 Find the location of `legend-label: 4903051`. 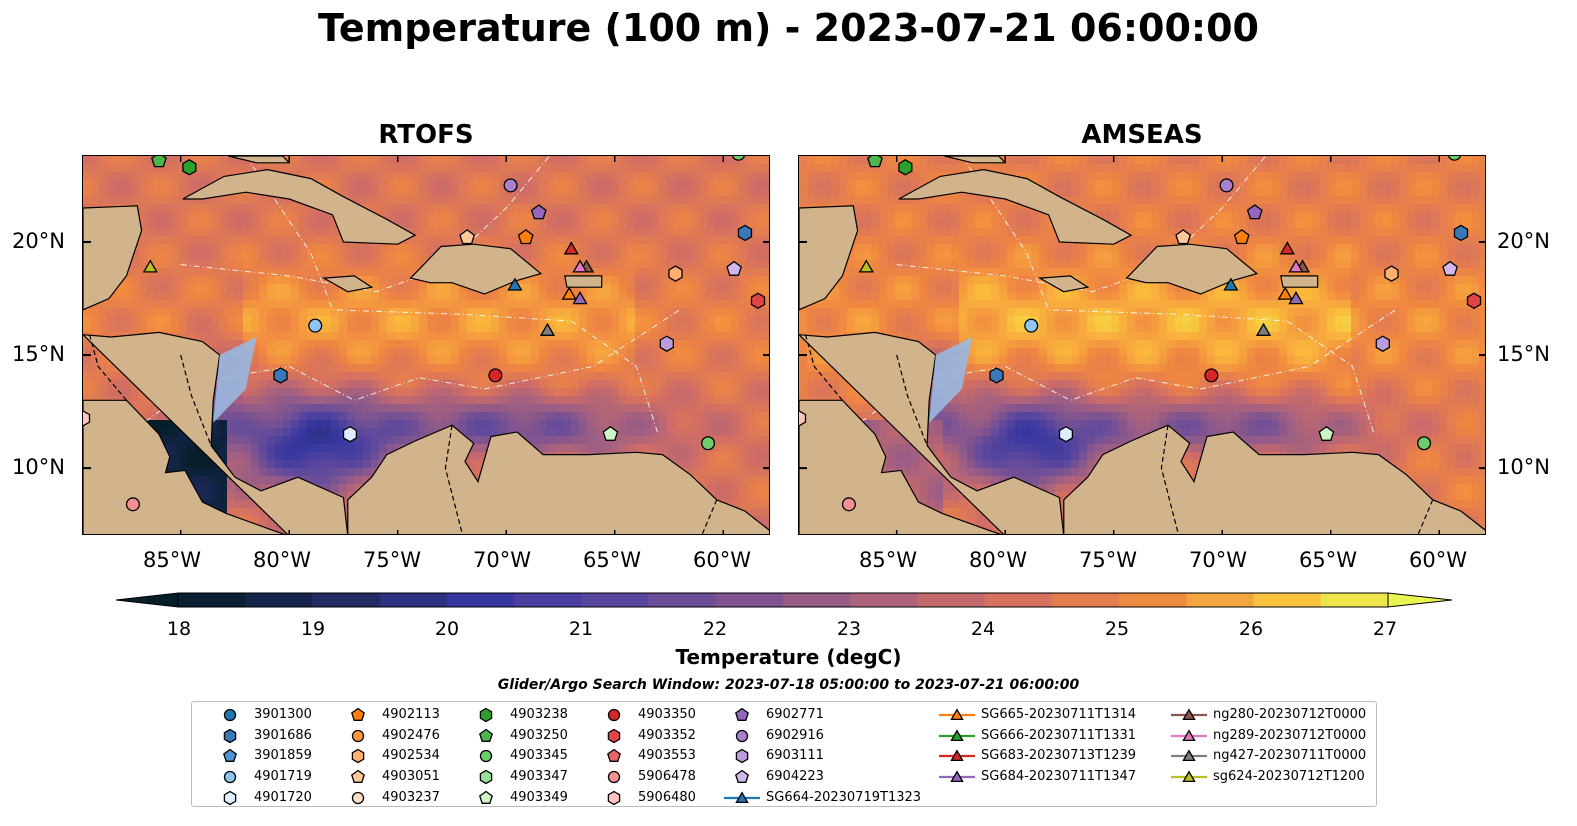

legend-label: 4903051 is located at coordinates (411, 777).